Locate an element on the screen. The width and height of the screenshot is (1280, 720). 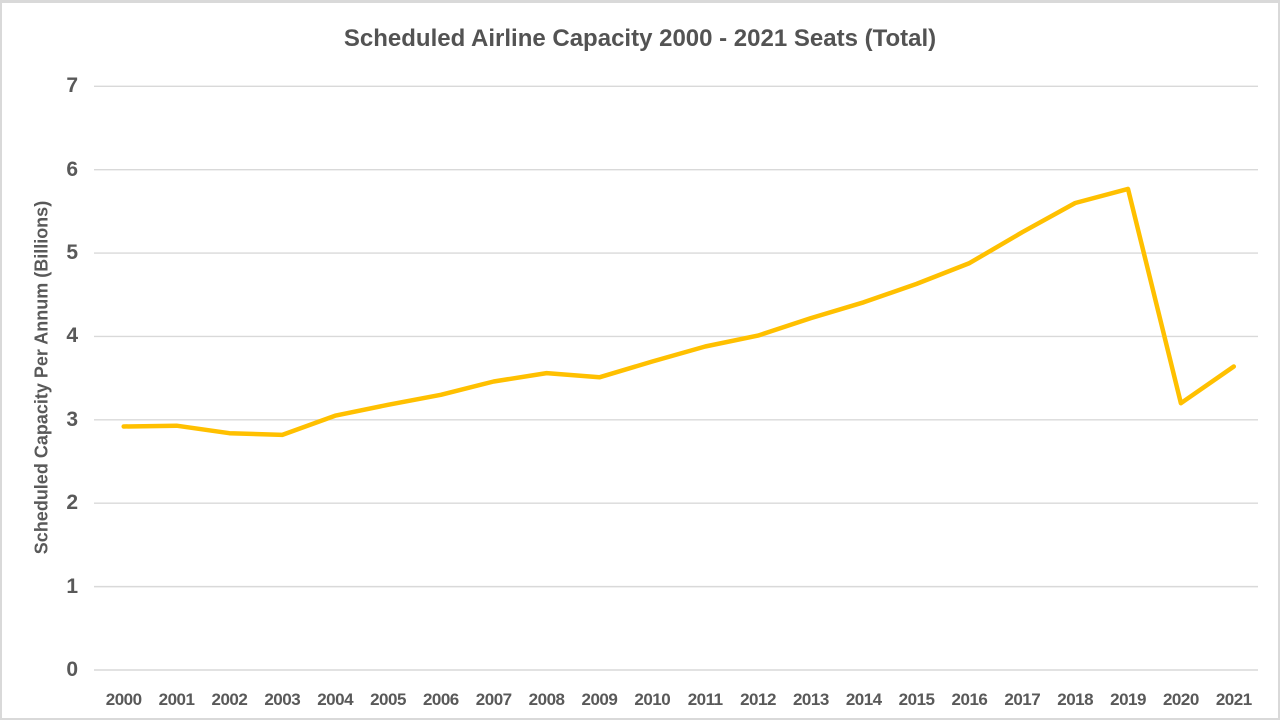
y-tick-label: 4 is located at coordinates (72, 336).